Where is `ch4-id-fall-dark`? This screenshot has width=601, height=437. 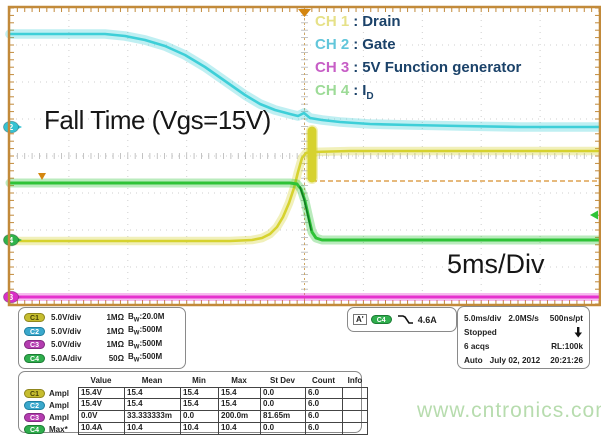 ch4-id-fall-dark is located at coordinates (305, 208).